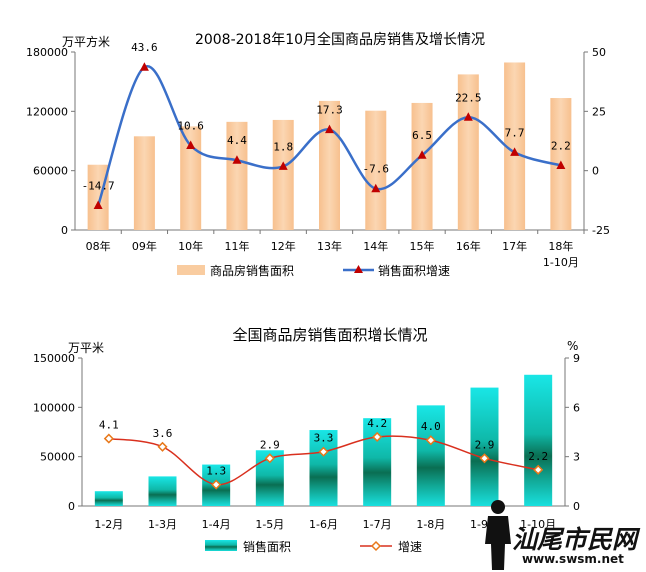 This screenshot has height=572, width=646. Describe the element at coordinates (190, 126) in the screenshot. I see `chart1-data-label: 10.6` at that location.